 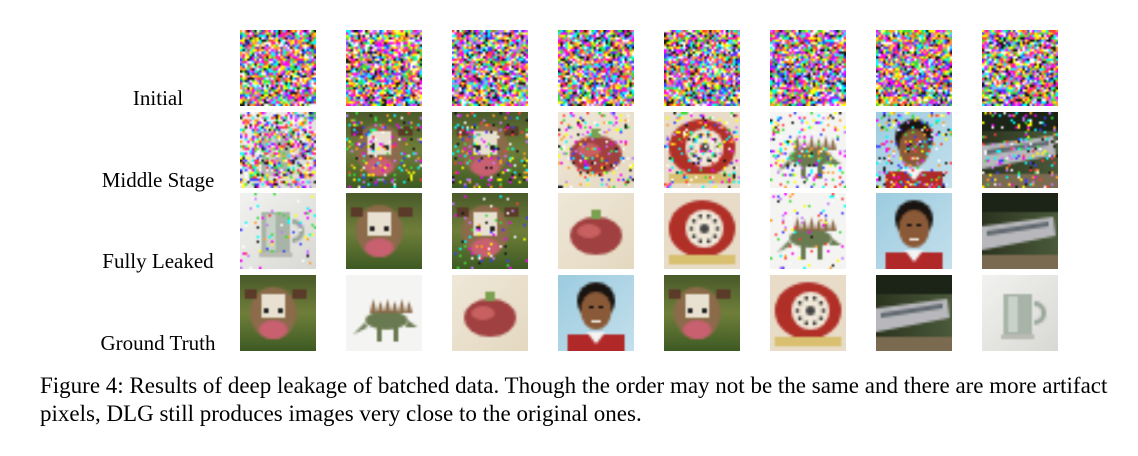 What do you see at coordinates (702, 231) in the screenshot?
I see `image-telephone-r3-c5` at bounding box center [702, 231].